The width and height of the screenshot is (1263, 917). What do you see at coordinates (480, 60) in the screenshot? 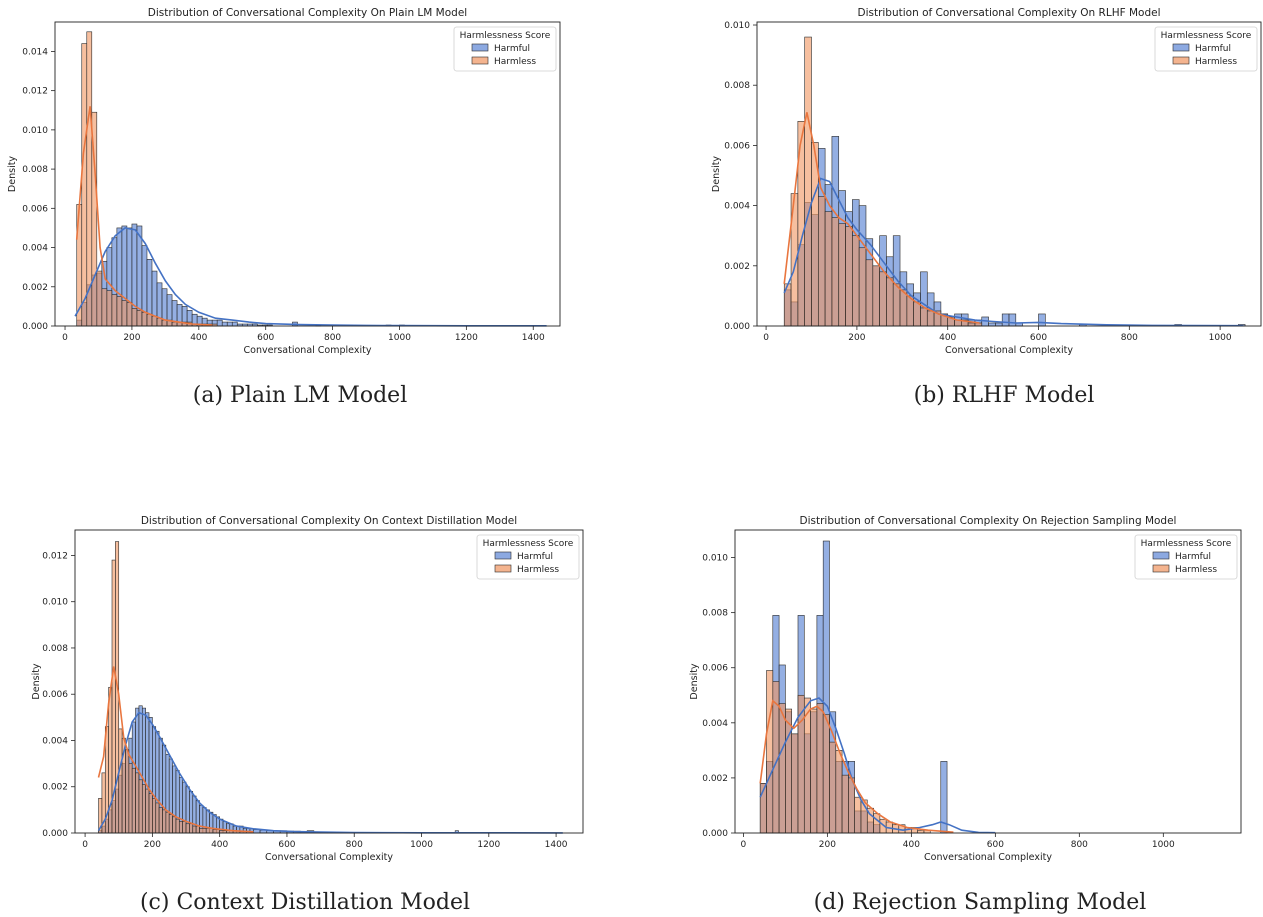
I see `legend-swatch-harmless` at bounding box center [480, 60].